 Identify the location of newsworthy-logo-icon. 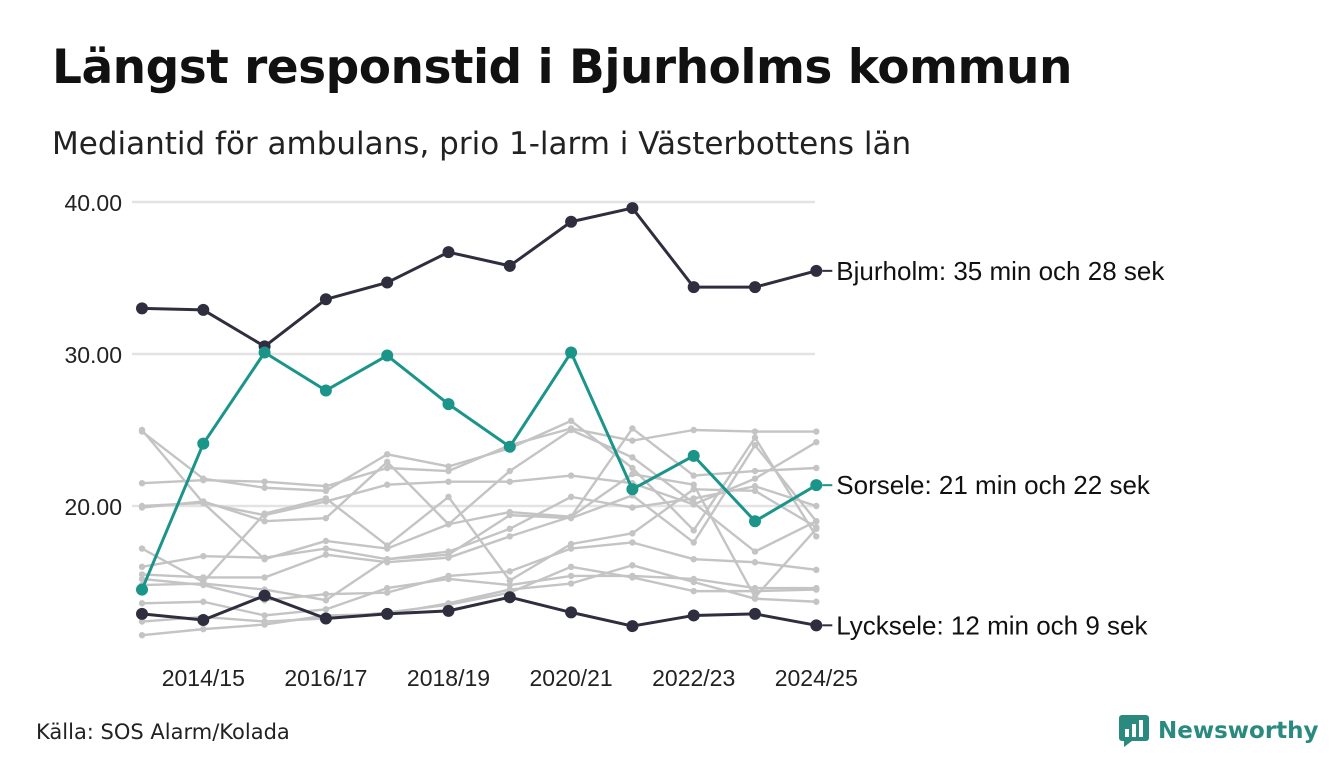
(1134, 731).